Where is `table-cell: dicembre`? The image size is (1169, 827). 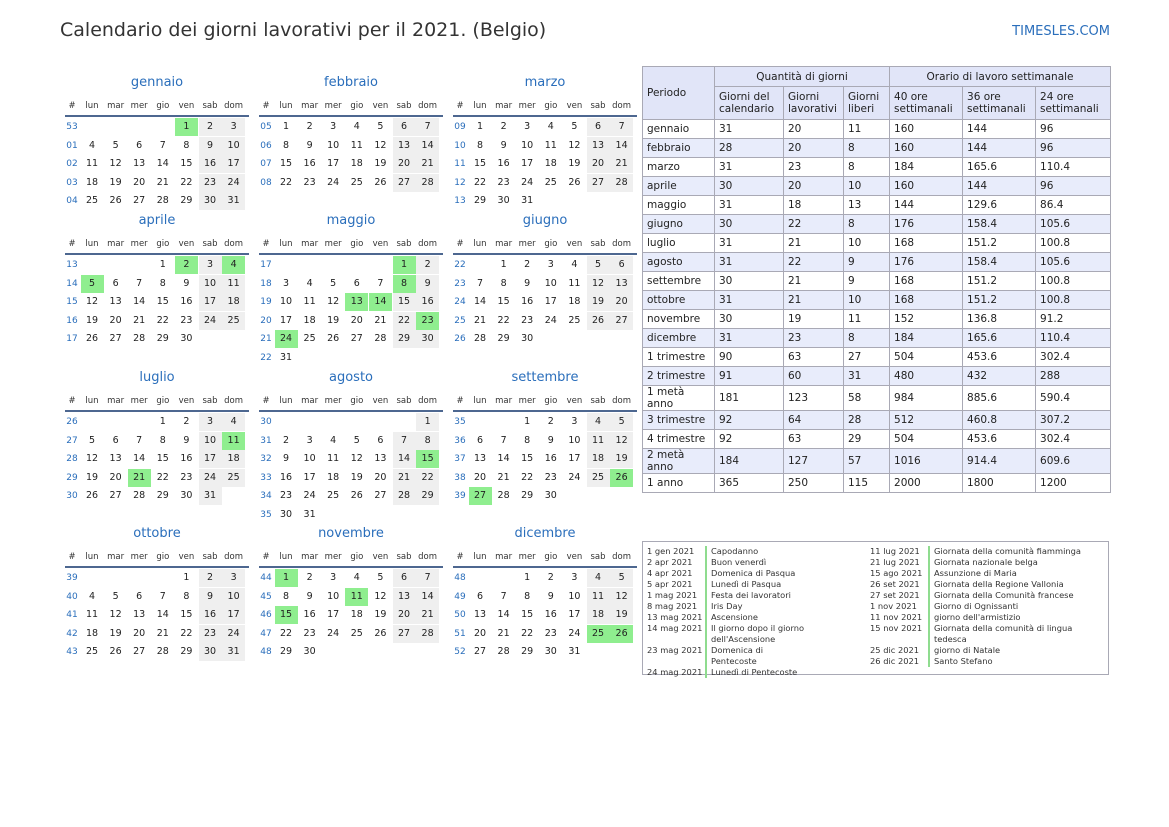
table-cell: dicembre is located at coordinates (678, 338).